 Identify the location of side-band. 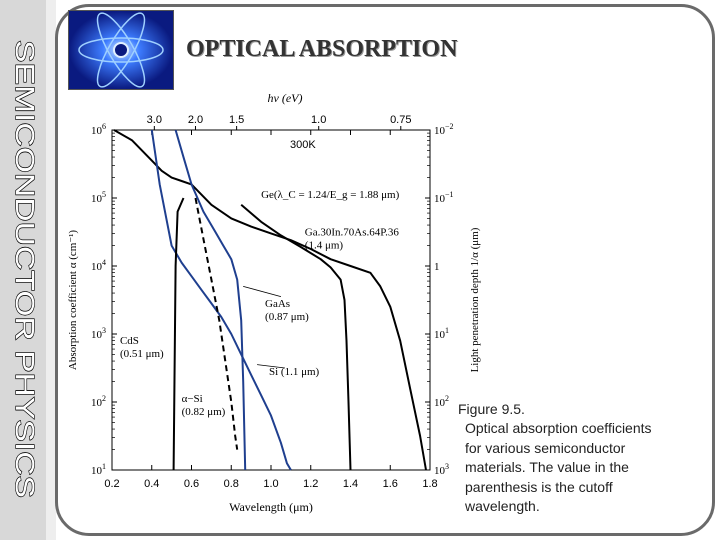
(23, 270).